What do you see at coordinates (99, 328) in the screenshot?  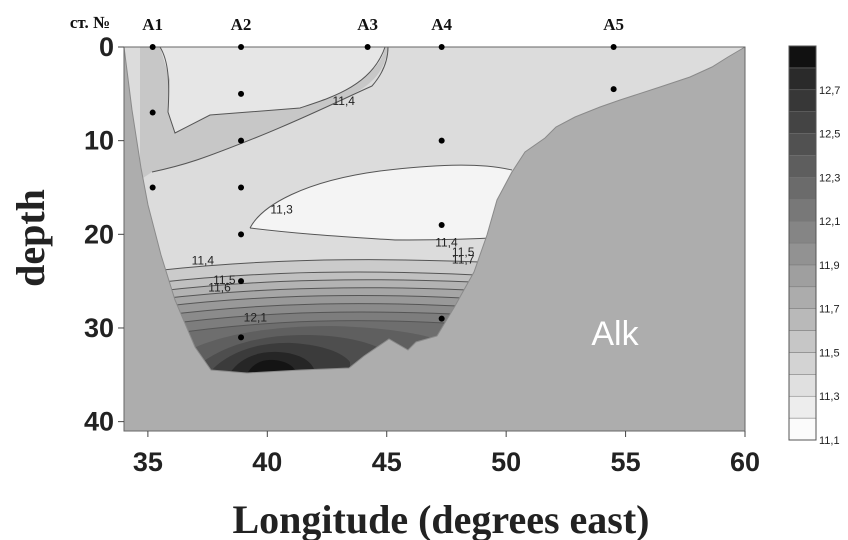 I see `y-tick-label: 30` at bounding box center [99, 328].